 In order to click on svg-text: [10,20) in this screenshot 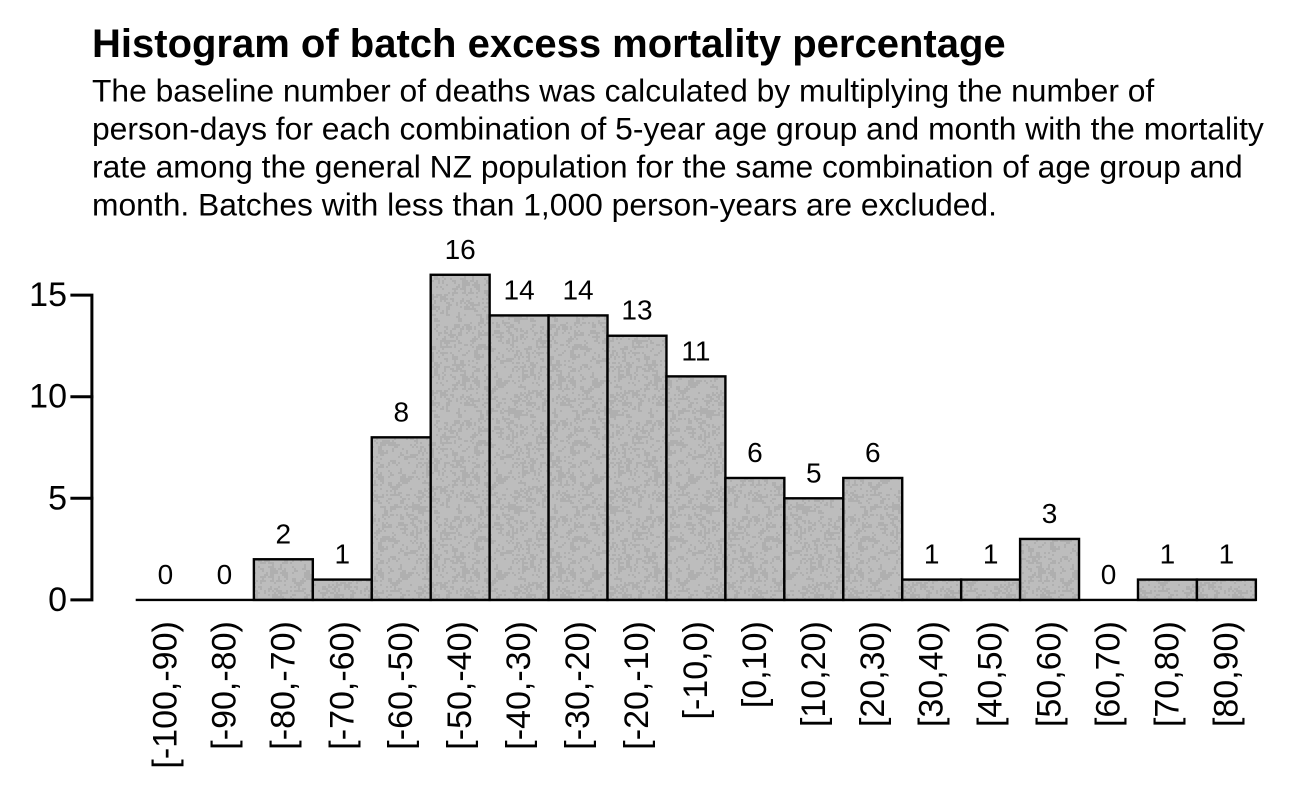, I will do `click(814, 674)`.